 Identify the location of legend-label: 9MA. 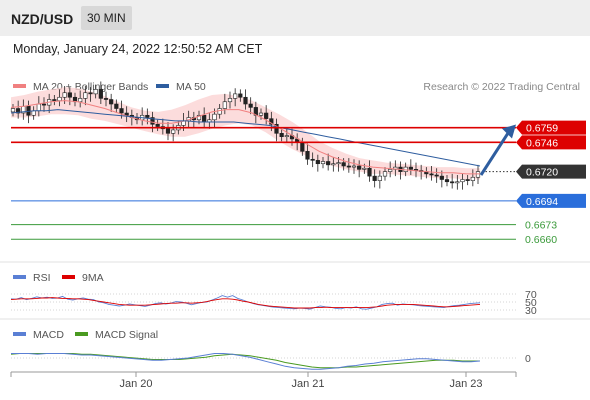
(93, 278).